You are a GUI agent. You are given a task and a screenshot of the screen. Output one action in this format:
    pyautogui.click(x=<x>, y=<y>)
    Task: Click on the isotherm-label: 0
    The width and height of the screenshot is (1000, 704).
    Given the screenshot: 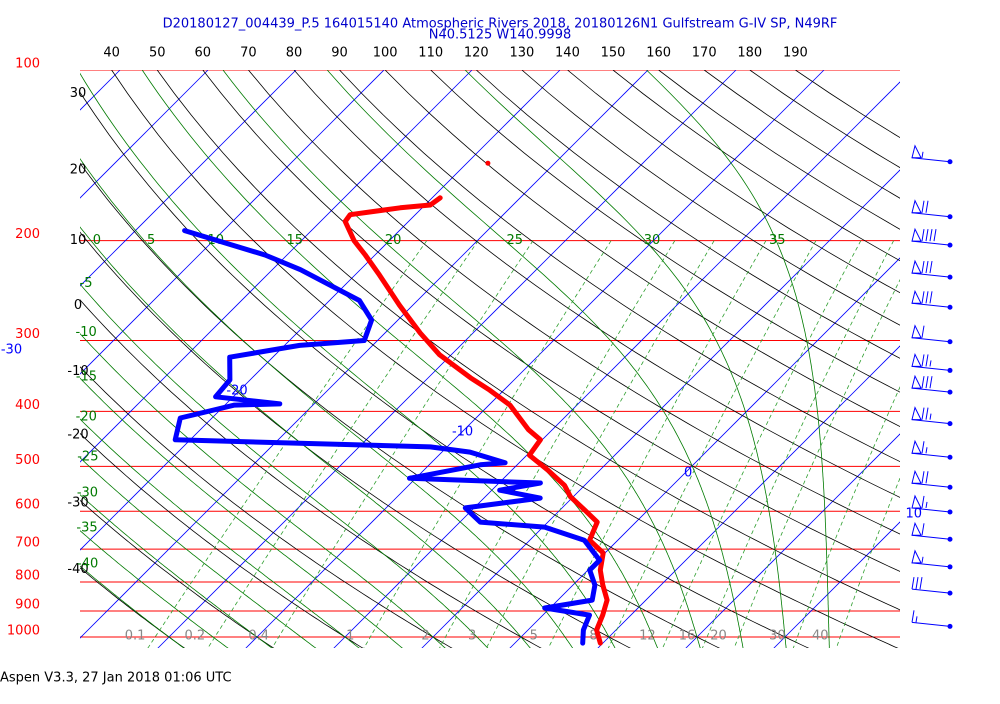 What is the action you would take?
    pyautogui.click(x=688, y=473)
    